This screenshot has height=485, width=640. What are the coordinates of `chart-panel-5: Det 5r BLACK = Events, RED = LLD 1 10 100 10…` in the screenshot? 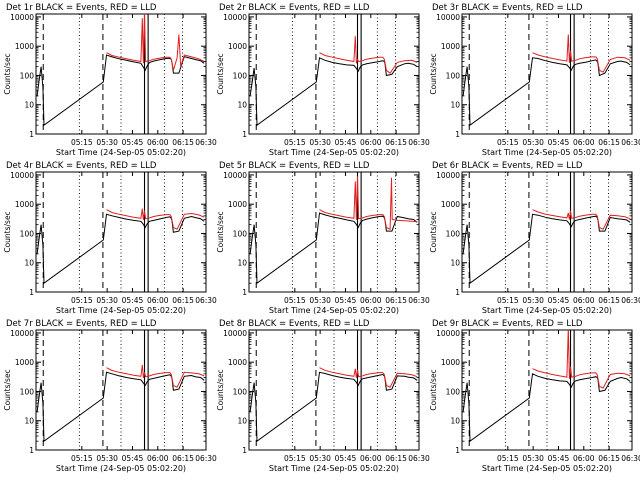 It's located at (323, 238).